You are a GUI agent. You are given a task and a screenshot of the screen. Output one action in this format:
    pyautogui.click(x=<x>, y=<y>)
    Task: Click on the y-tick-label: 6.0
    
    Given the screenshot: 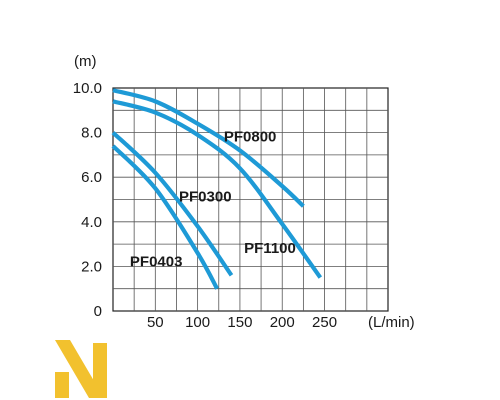 What is the action you would take?
    pyautogui.click(x=91, y=177)
    